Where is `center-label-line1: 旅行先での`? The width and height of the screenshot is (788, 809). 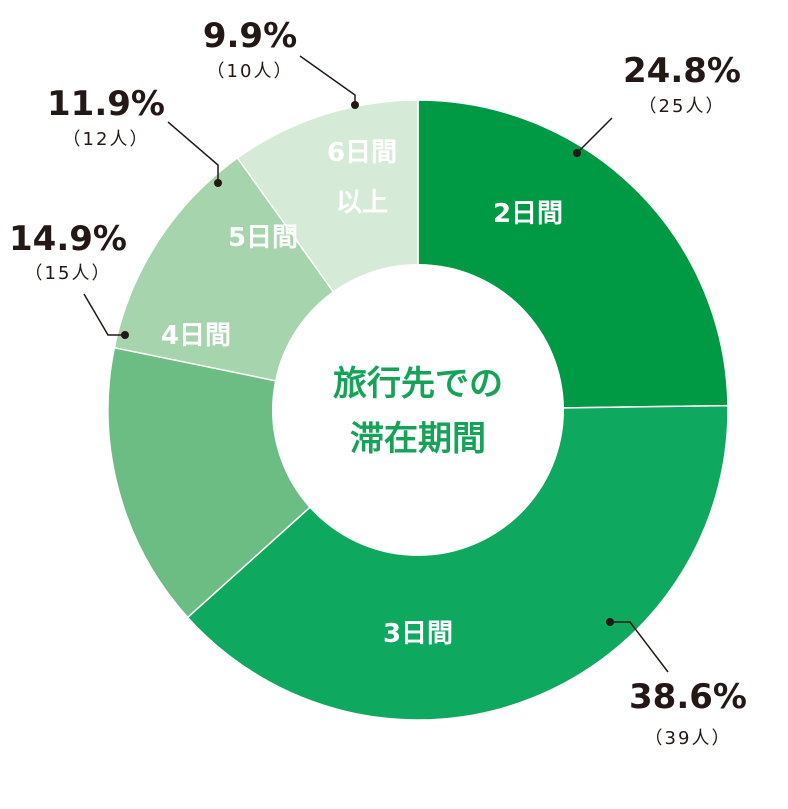 center-label-line1: 旅行先での is located at coordinates (418, 384).